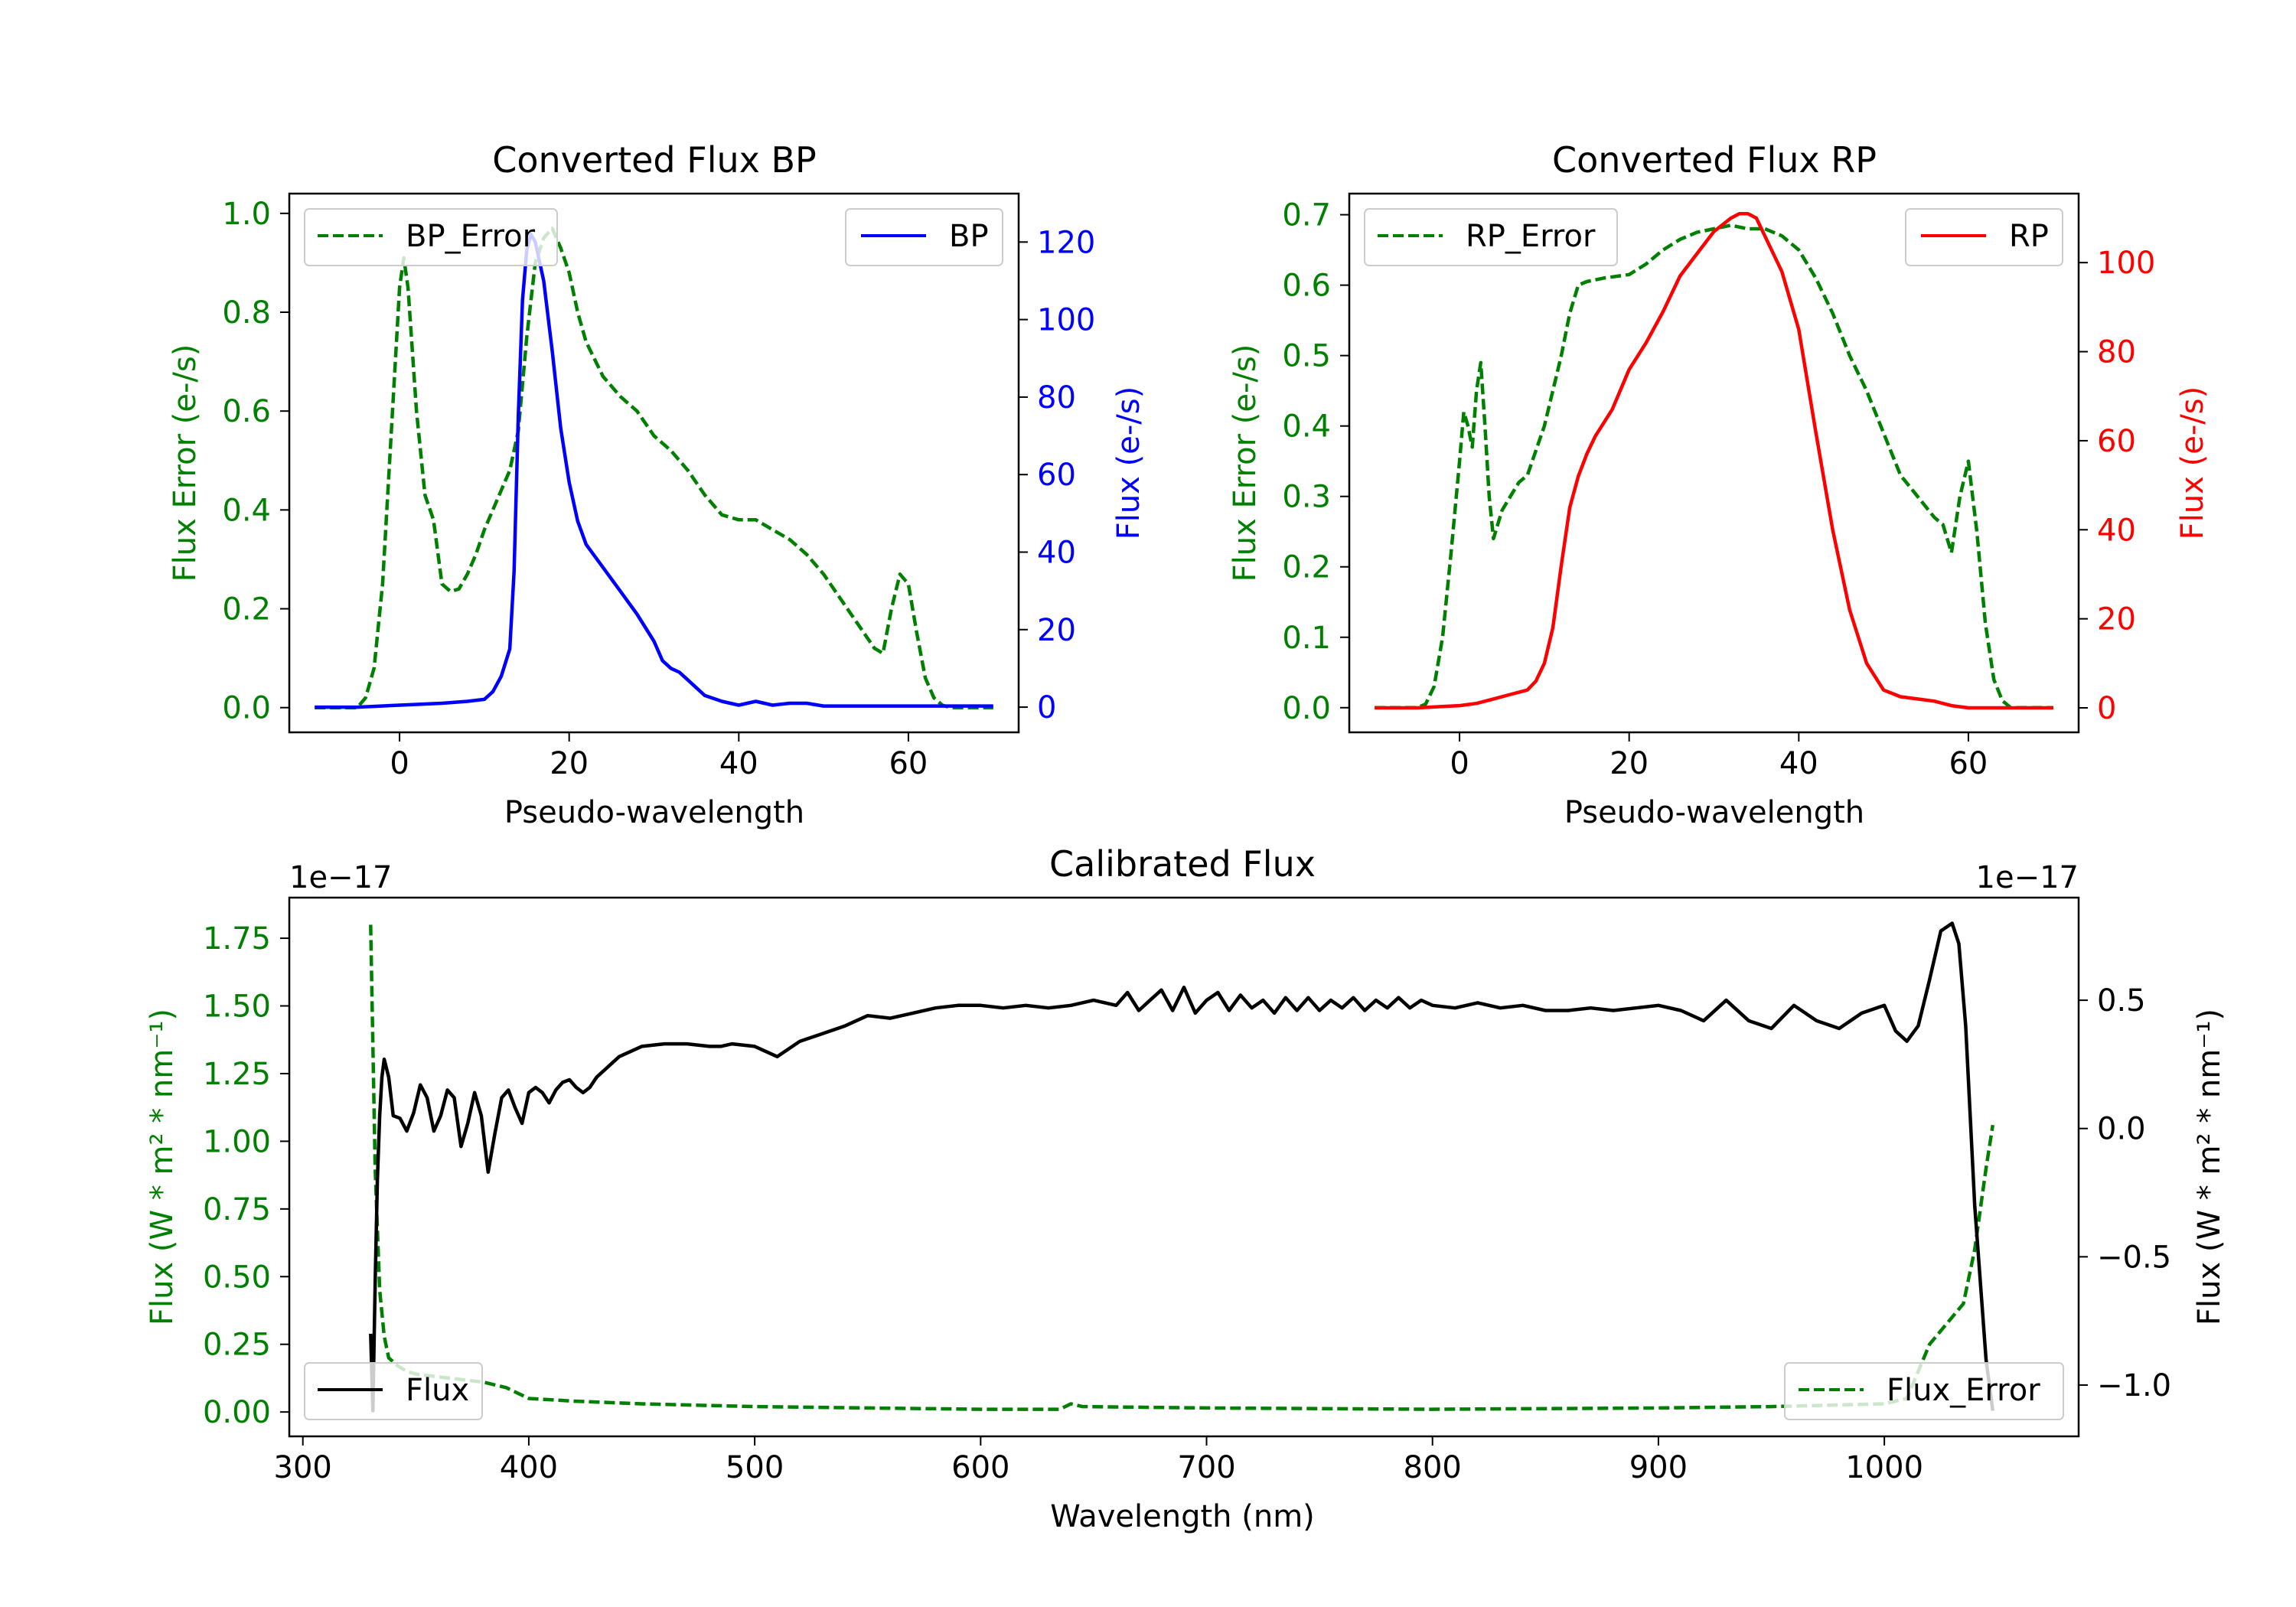 The height and width of the screenshot is (1607, 2296). Describe the element at coordinates (1963, 1390) in the screenshot. I see `flux-error-legend-label: Flux_Error` at that location.